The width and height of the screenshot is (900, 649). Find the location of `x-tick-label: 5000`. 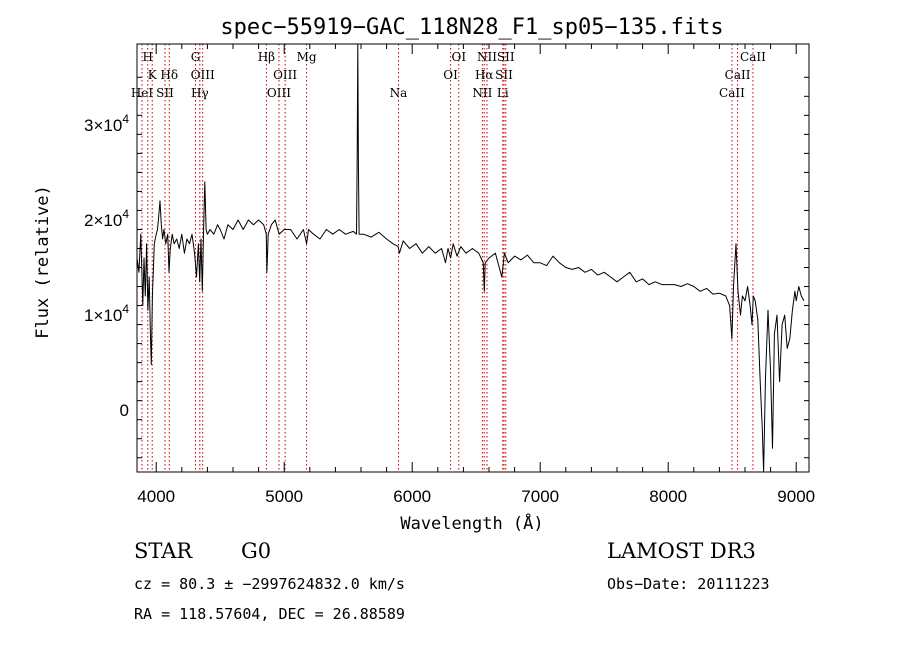

x-tick-label: 5000 is located at coordinates (284, 496).